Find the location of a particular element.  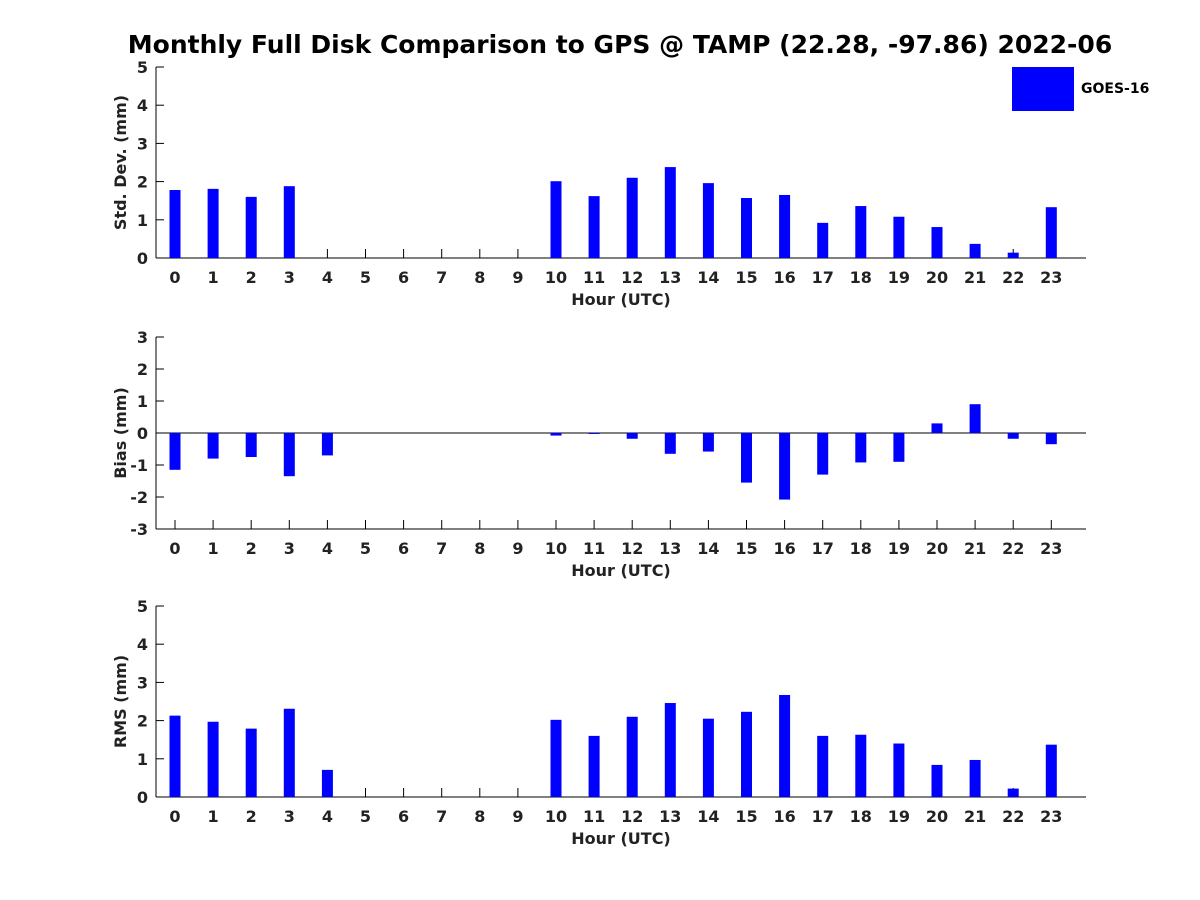

y-axis-label: Bias (mm) is located at coordinates (120, 433).